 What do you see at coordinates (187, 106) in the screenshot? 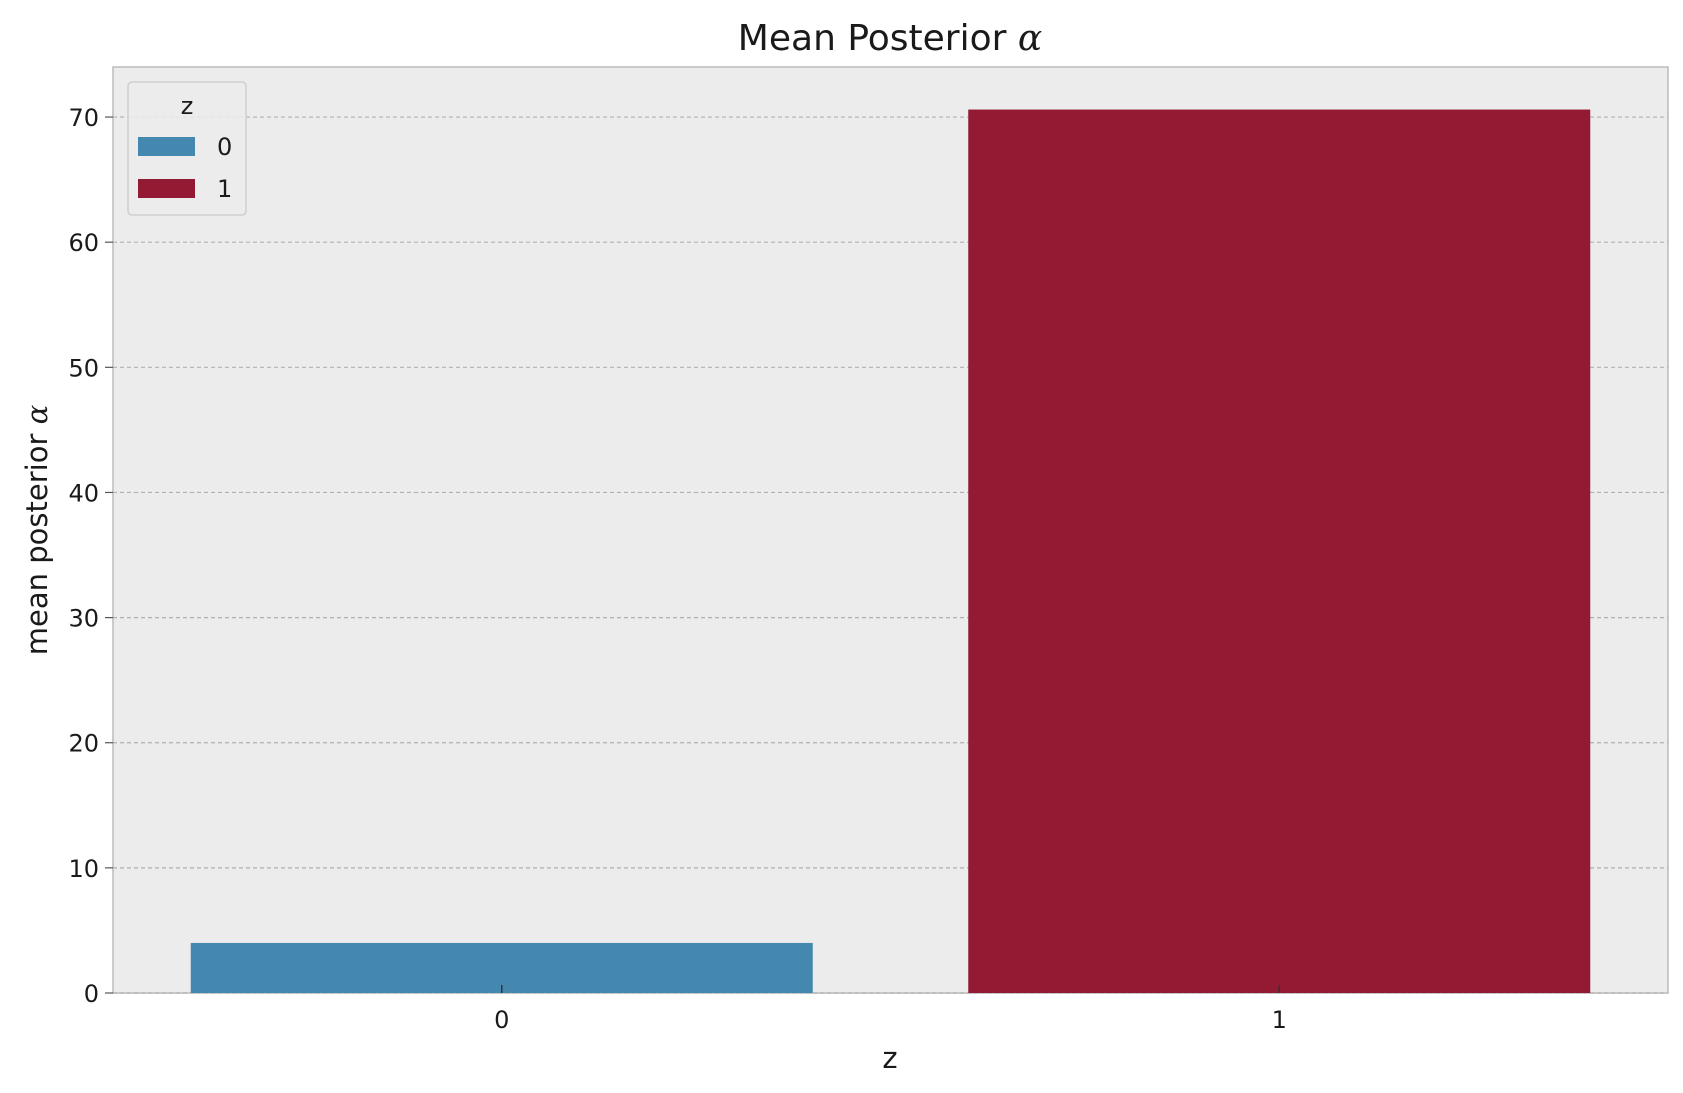
I see `legend-title: z` at bounding box center [187, 106].